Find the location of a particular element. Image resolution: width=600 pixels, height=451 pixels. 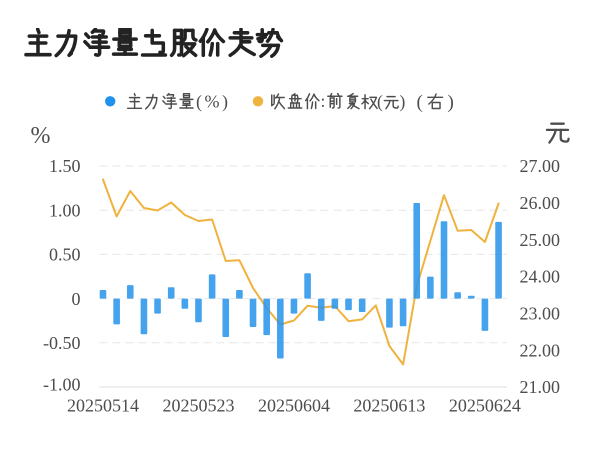

svg-text: 26.00 is located at coordinates (540, 203).